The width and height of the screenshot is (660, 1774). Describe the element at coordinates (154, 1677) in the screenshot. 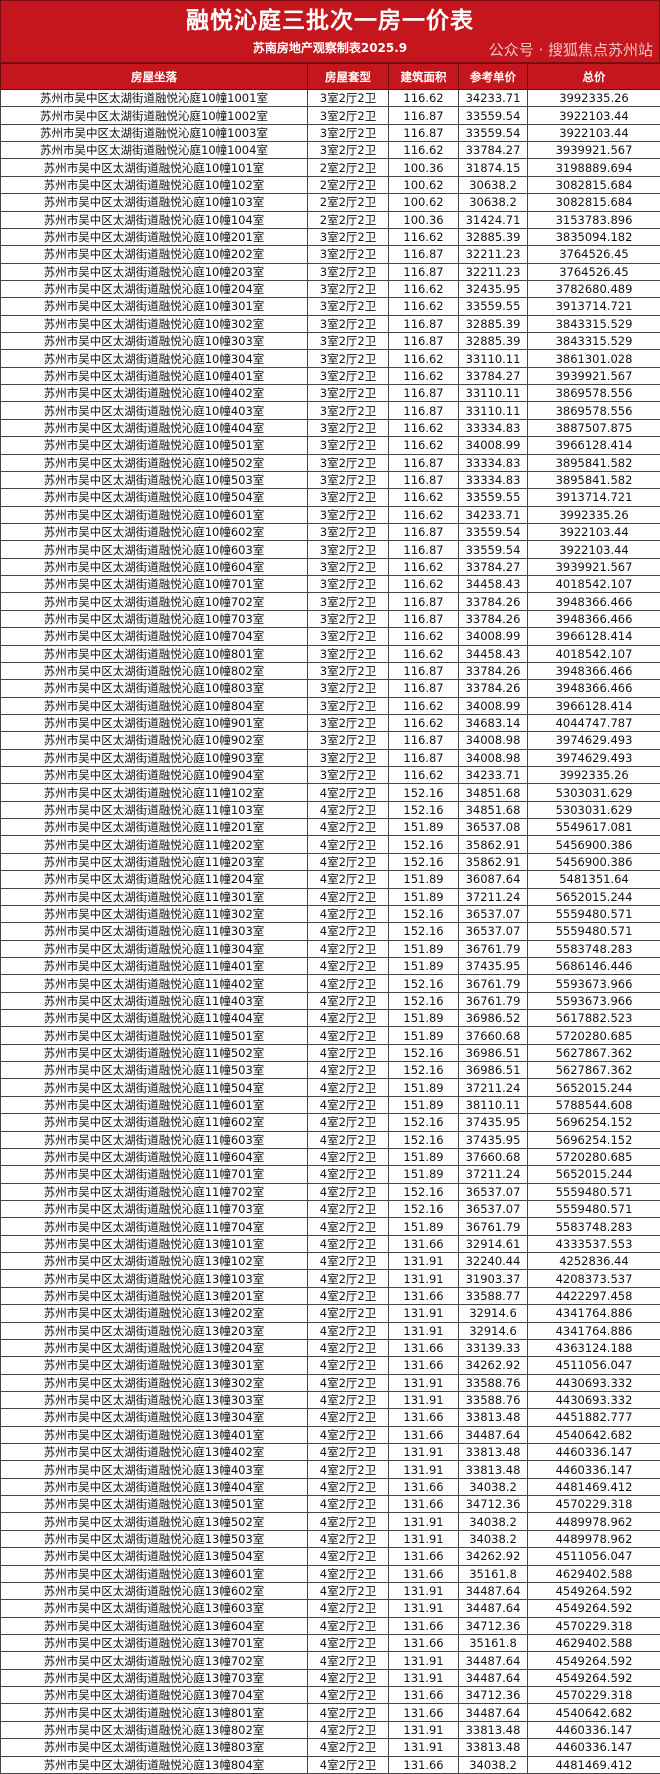

I see `cell-location: 苏州市吴中区太湖街道融悦沁庭13幢703室` at that location.